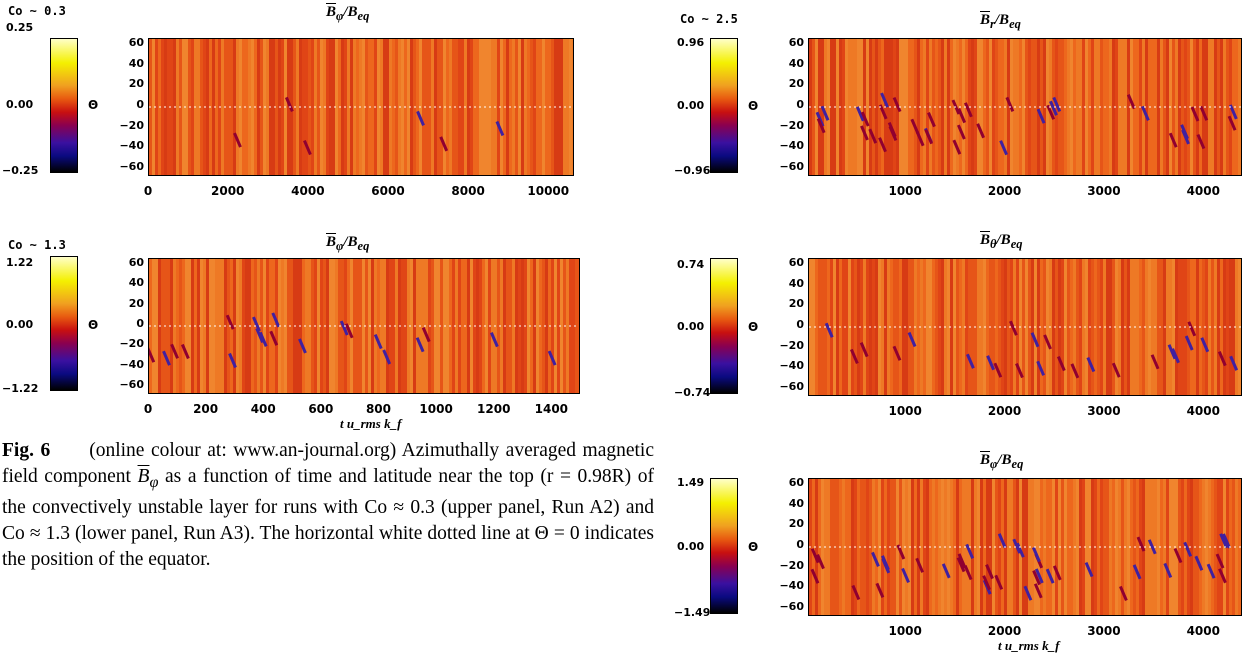 The height and width of the screenshot is (663, 1248). What do you see at coordinates (692, 392) in the screenshot?
I see `colorbar-min: −0.74` at bounding box center [692, 392].